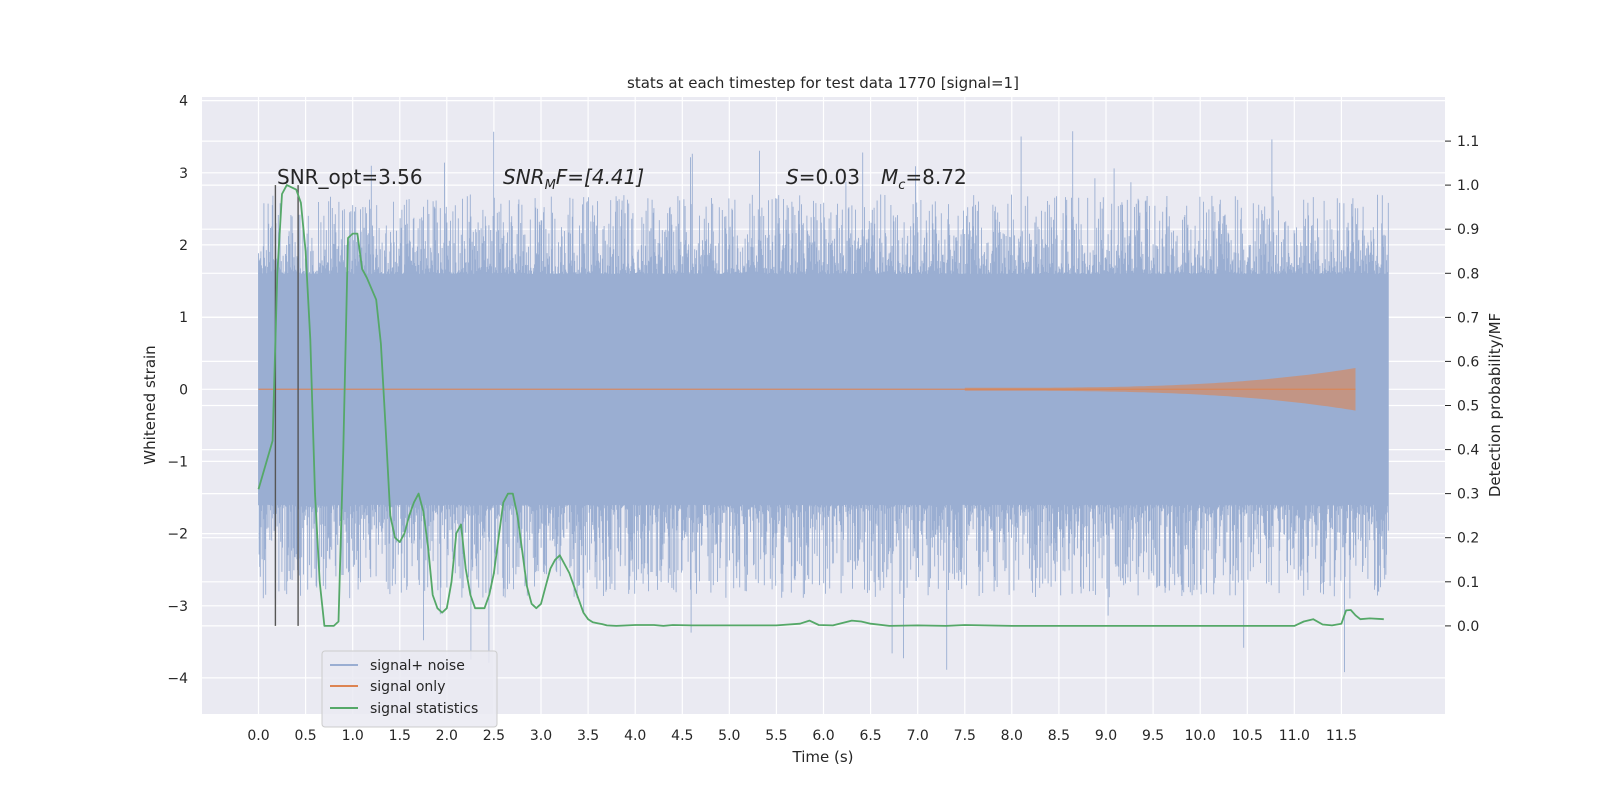  I want to click on x-tick-label: 8.0, so click(1012, 736).